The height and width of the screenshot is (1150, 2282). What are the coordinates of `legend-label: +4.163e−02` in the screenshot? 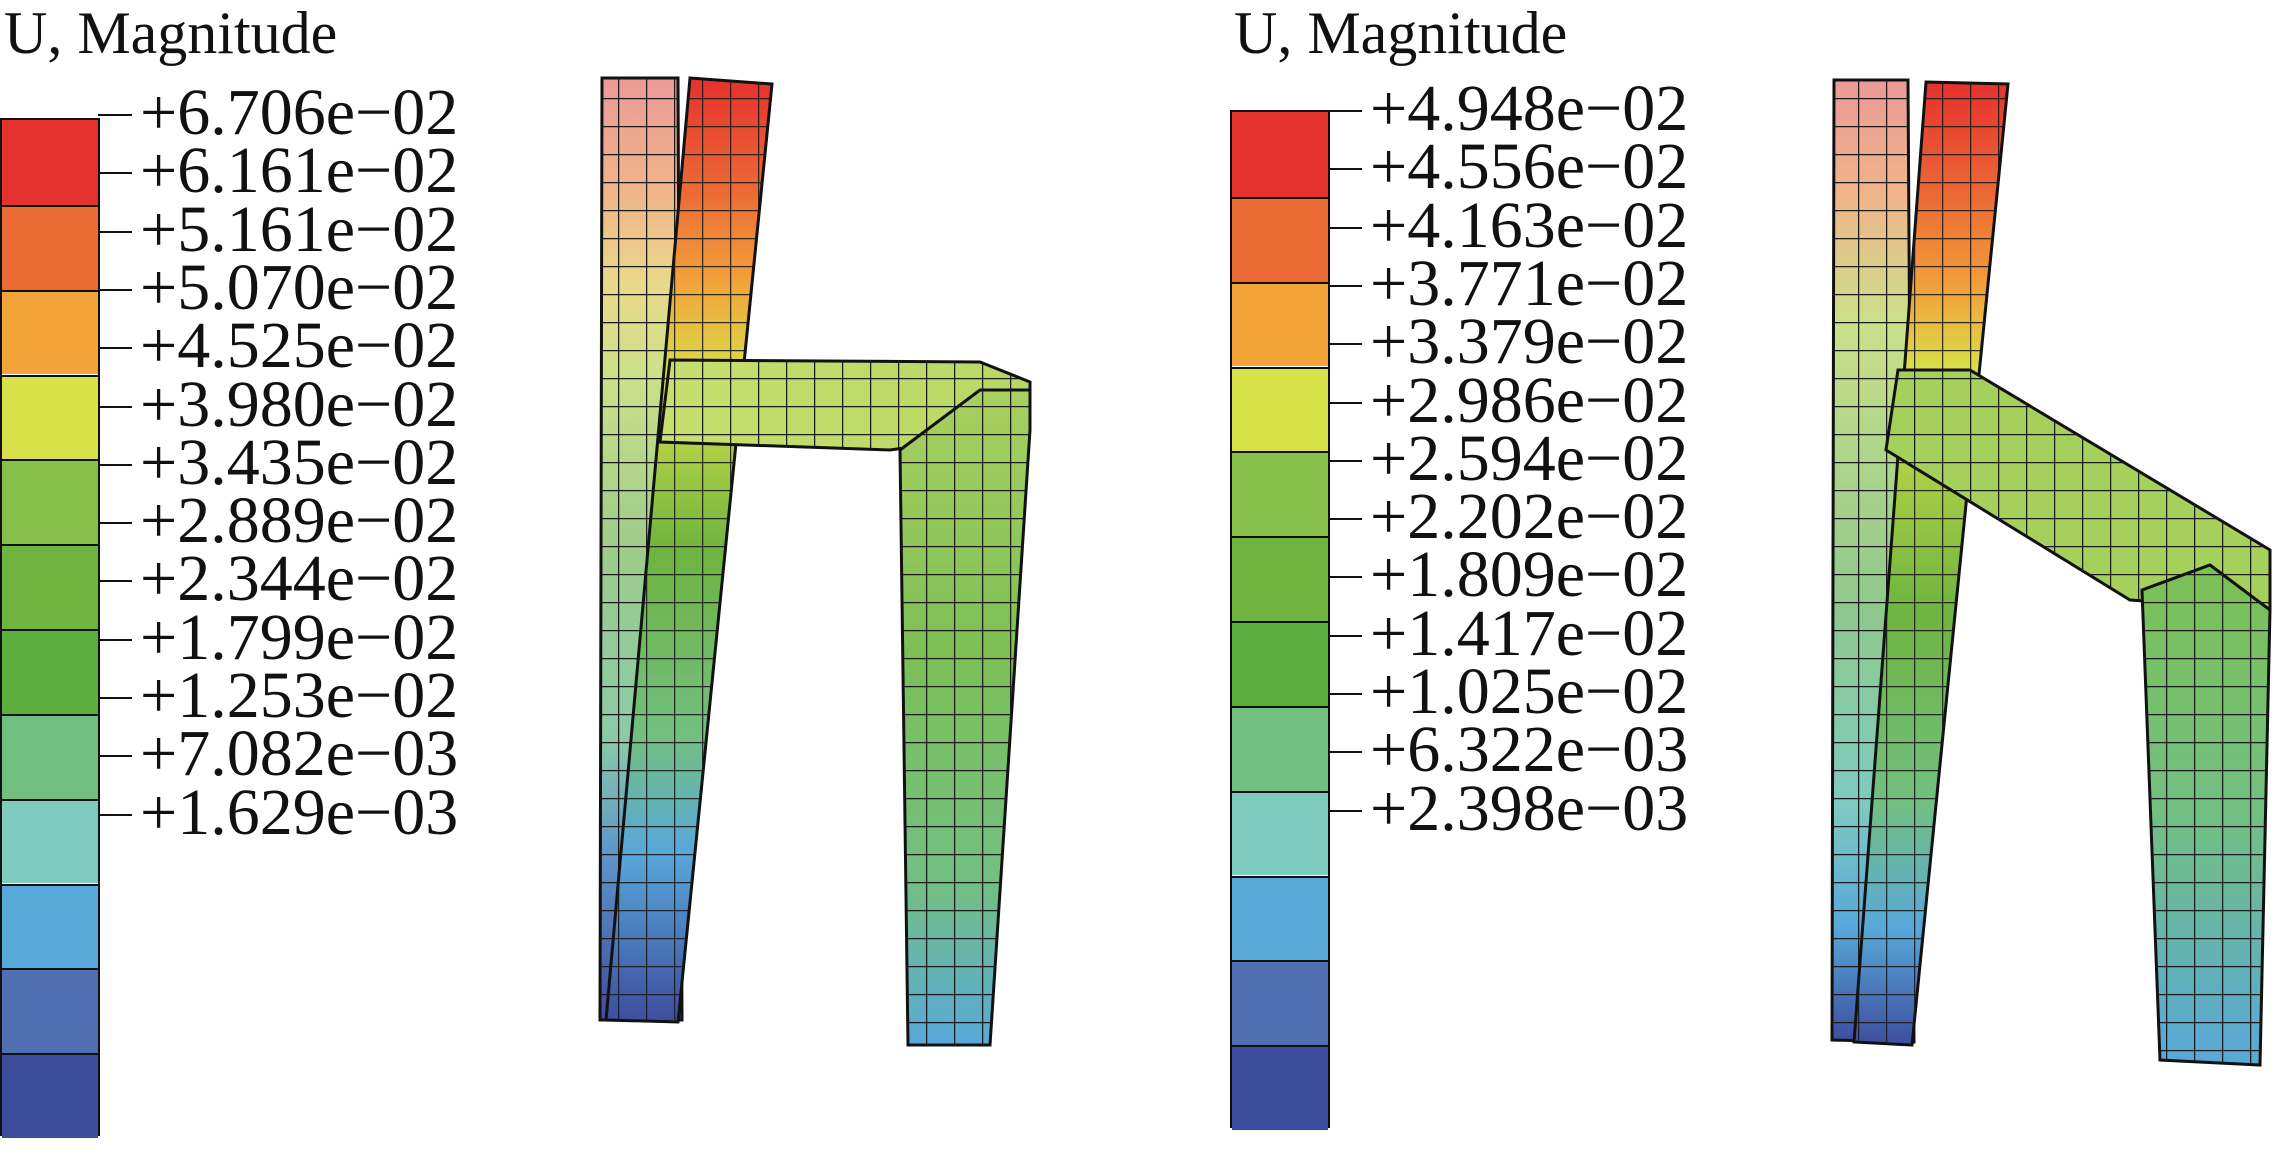 It's located at (1529, 225).